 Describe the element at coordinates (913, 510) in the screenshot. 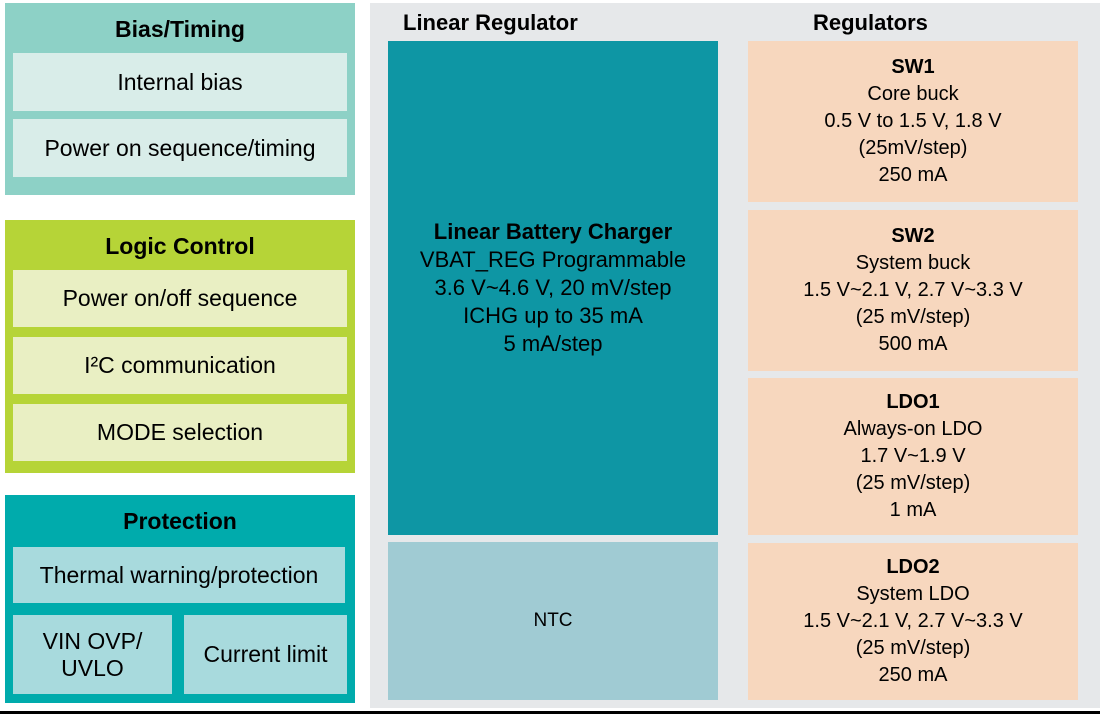

I see `ldo1-current-line: 1 mA` at that location.